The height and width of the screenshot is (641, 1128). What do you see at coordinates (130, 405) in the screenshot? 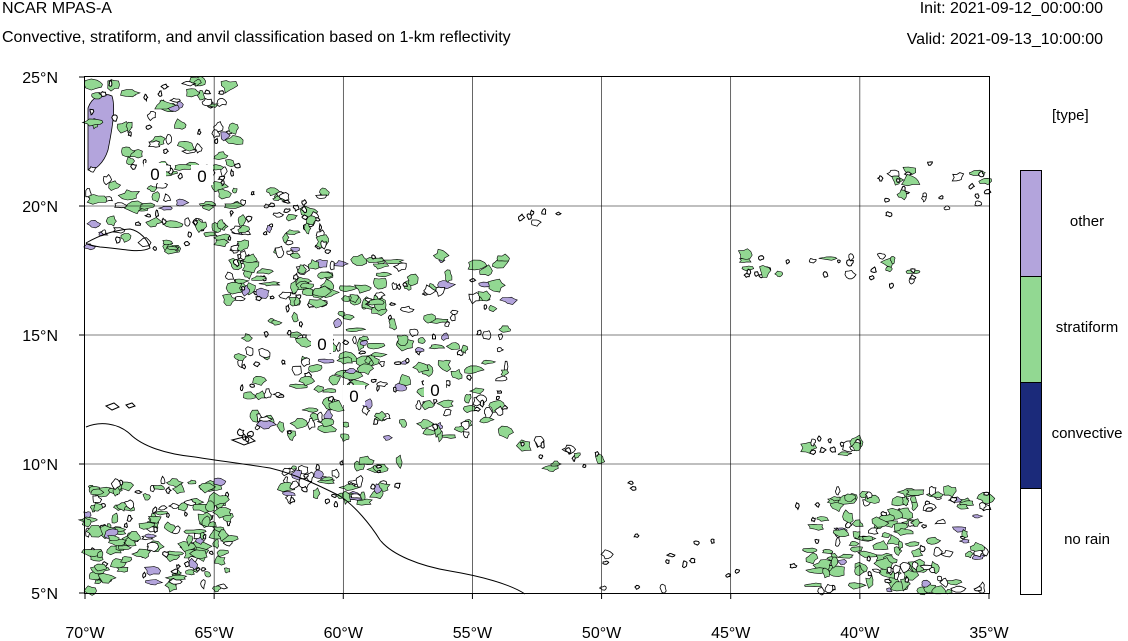
I see `coastline-islet-b` at bounding box center [130, 405].